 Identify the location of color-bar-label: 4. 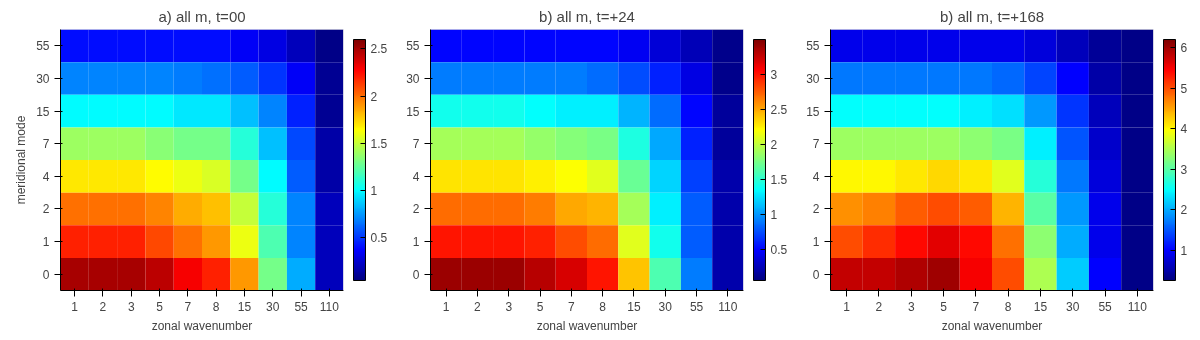
(1184, 129).